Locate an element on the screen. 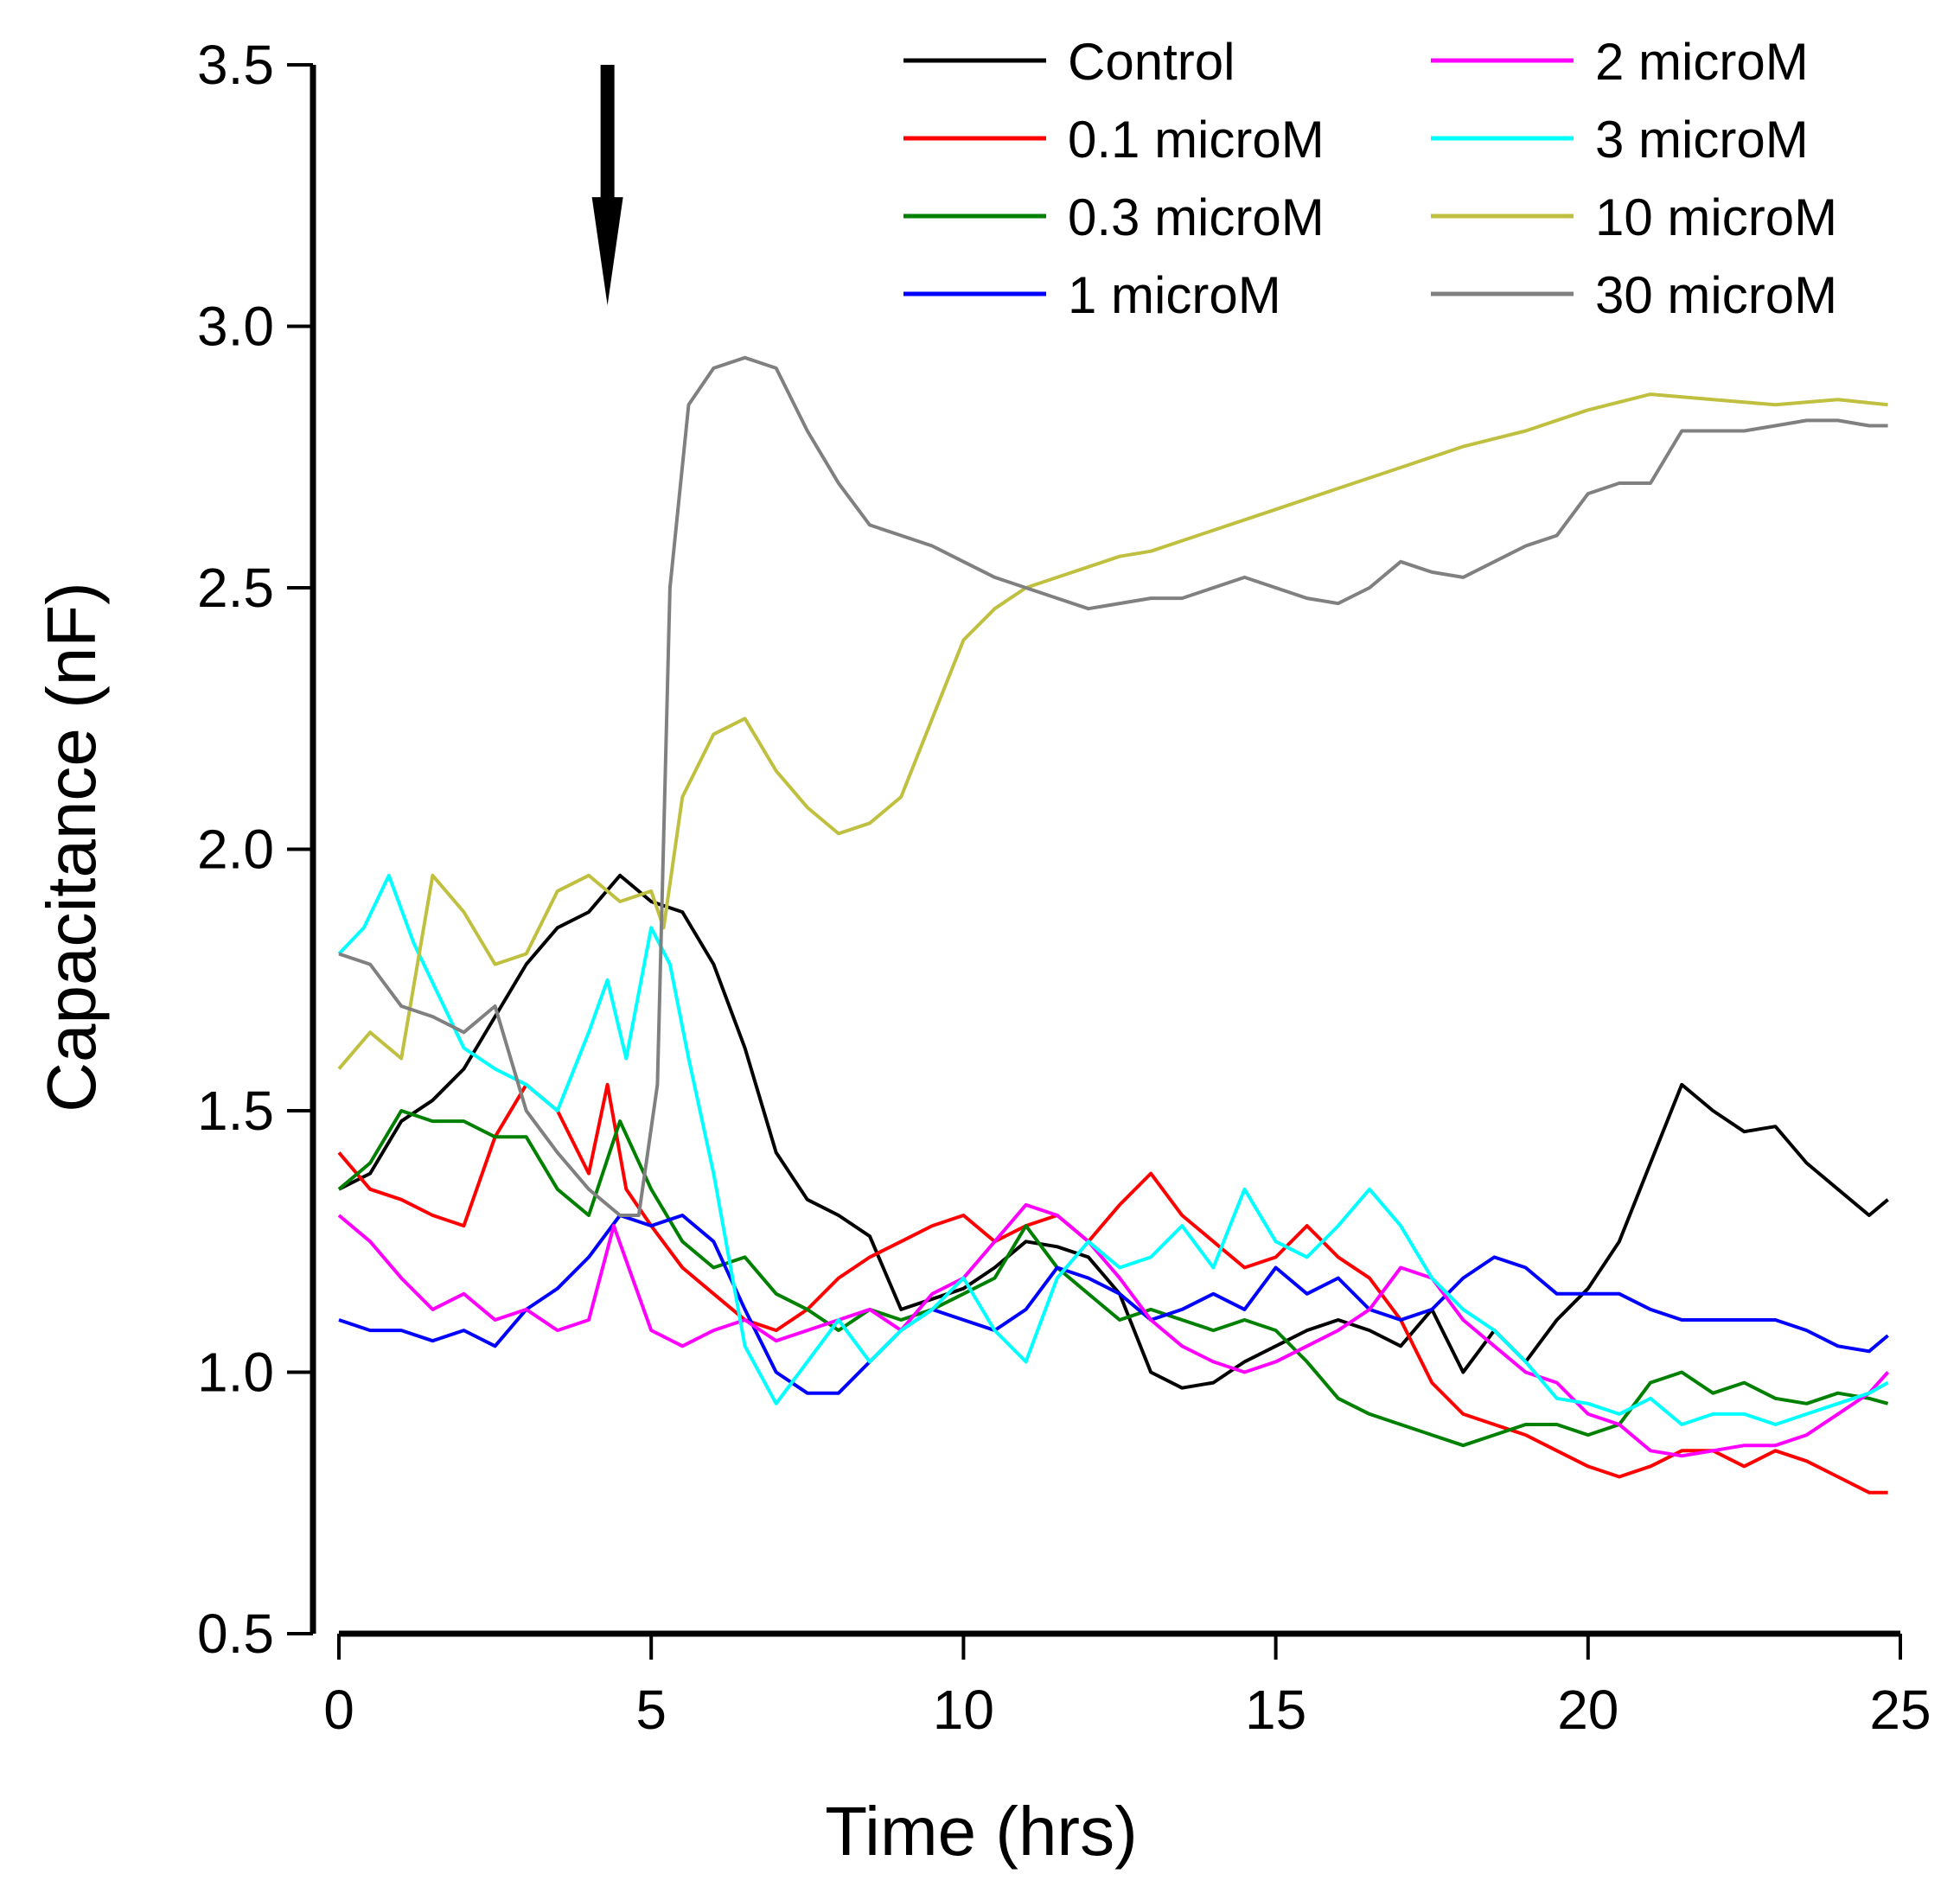  legend-label-0-1-microm: 0.1 microM is located at coordinates (1196, 140).